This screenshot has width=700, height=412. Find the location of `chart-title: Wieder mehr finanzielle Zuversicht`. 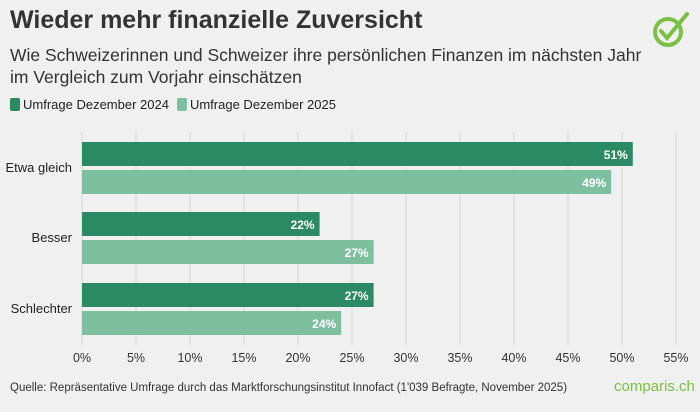

chart-title: Wieder mehr finanzielle Zuversicht is located at coordinates (216, 20).